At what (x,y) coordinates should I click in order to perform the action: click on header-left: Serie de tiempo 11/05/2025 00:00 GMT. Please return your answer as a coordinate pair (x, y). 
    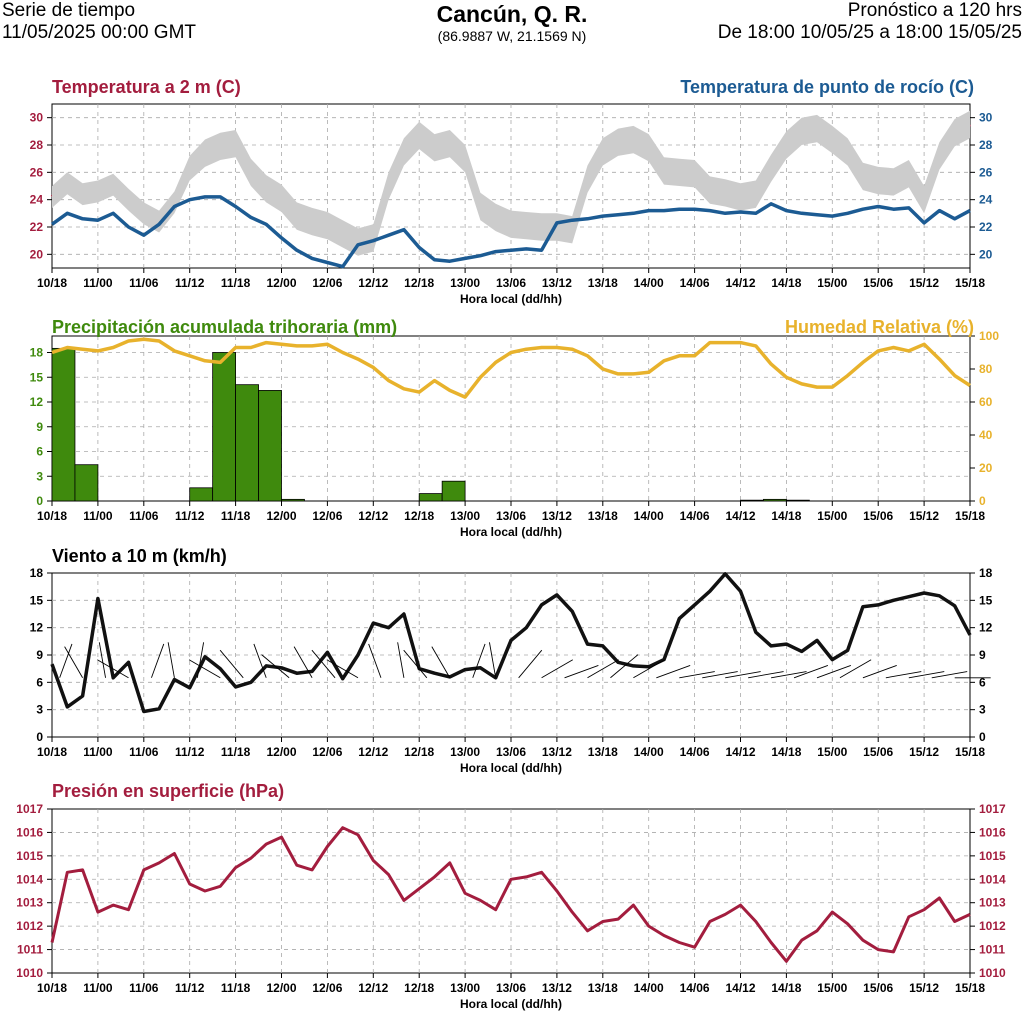
    Looking at the image, I should click on (99, 22).